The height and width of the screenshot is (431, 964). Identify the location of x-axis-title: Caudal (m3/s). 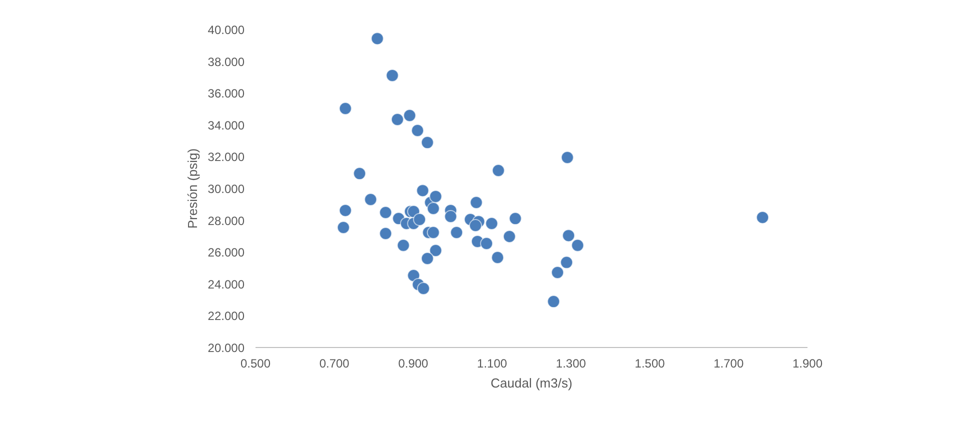
(531, 383).